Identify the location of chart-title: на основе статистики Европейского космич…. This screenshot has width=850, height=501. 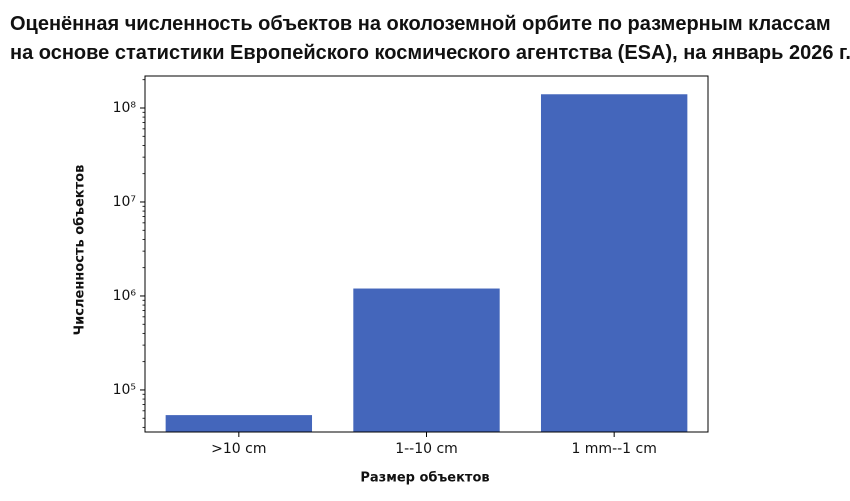
(430, 53).